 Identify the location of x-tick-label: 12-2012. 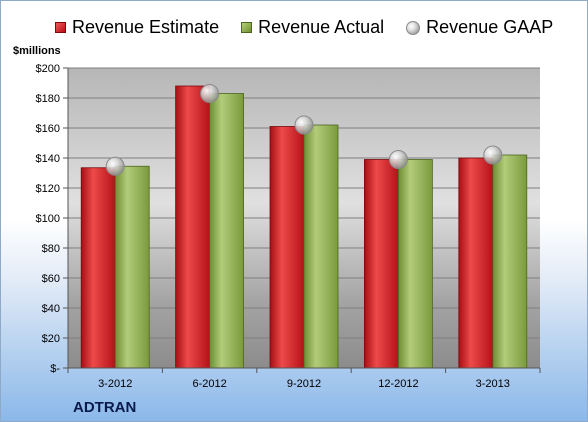
(398, 384).